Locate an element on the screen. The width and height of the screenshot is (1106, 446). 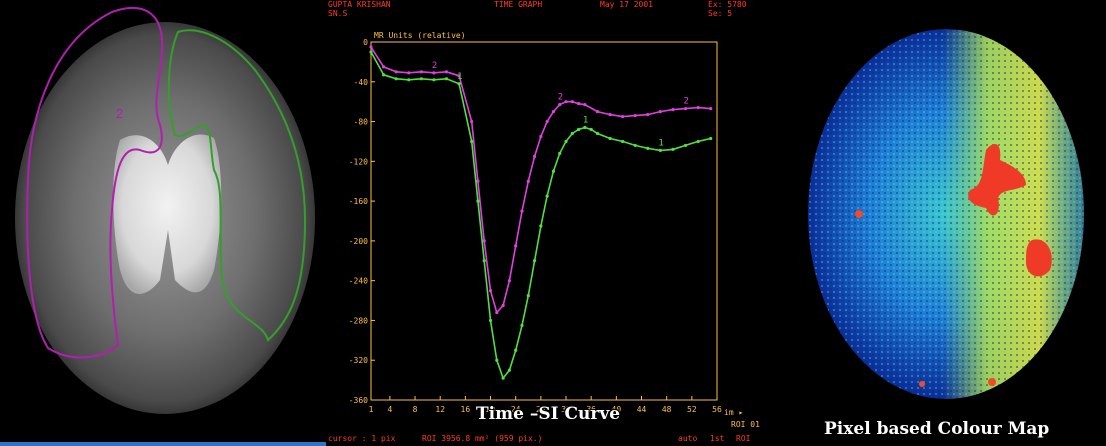
roi-label-2: 2 is located at coordinates (119, 113).